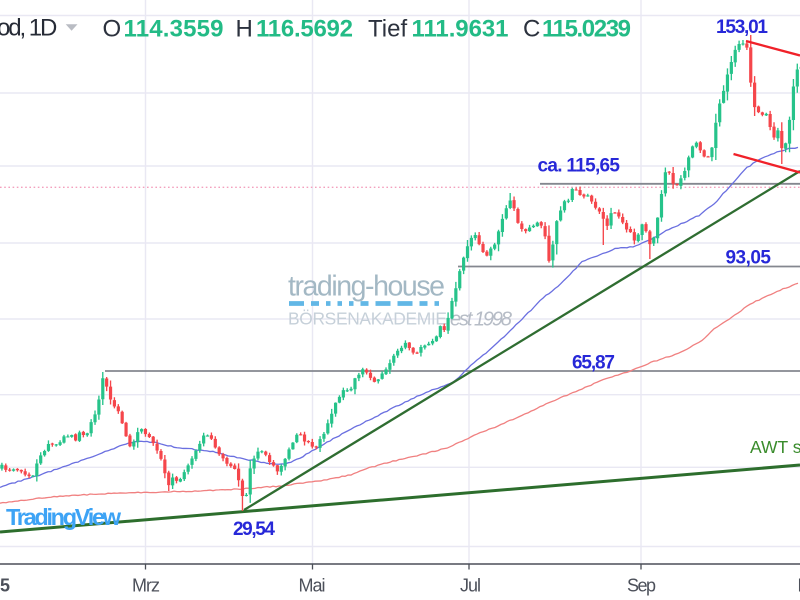  I want to click on svg-text: Nov, so click(799, 586).